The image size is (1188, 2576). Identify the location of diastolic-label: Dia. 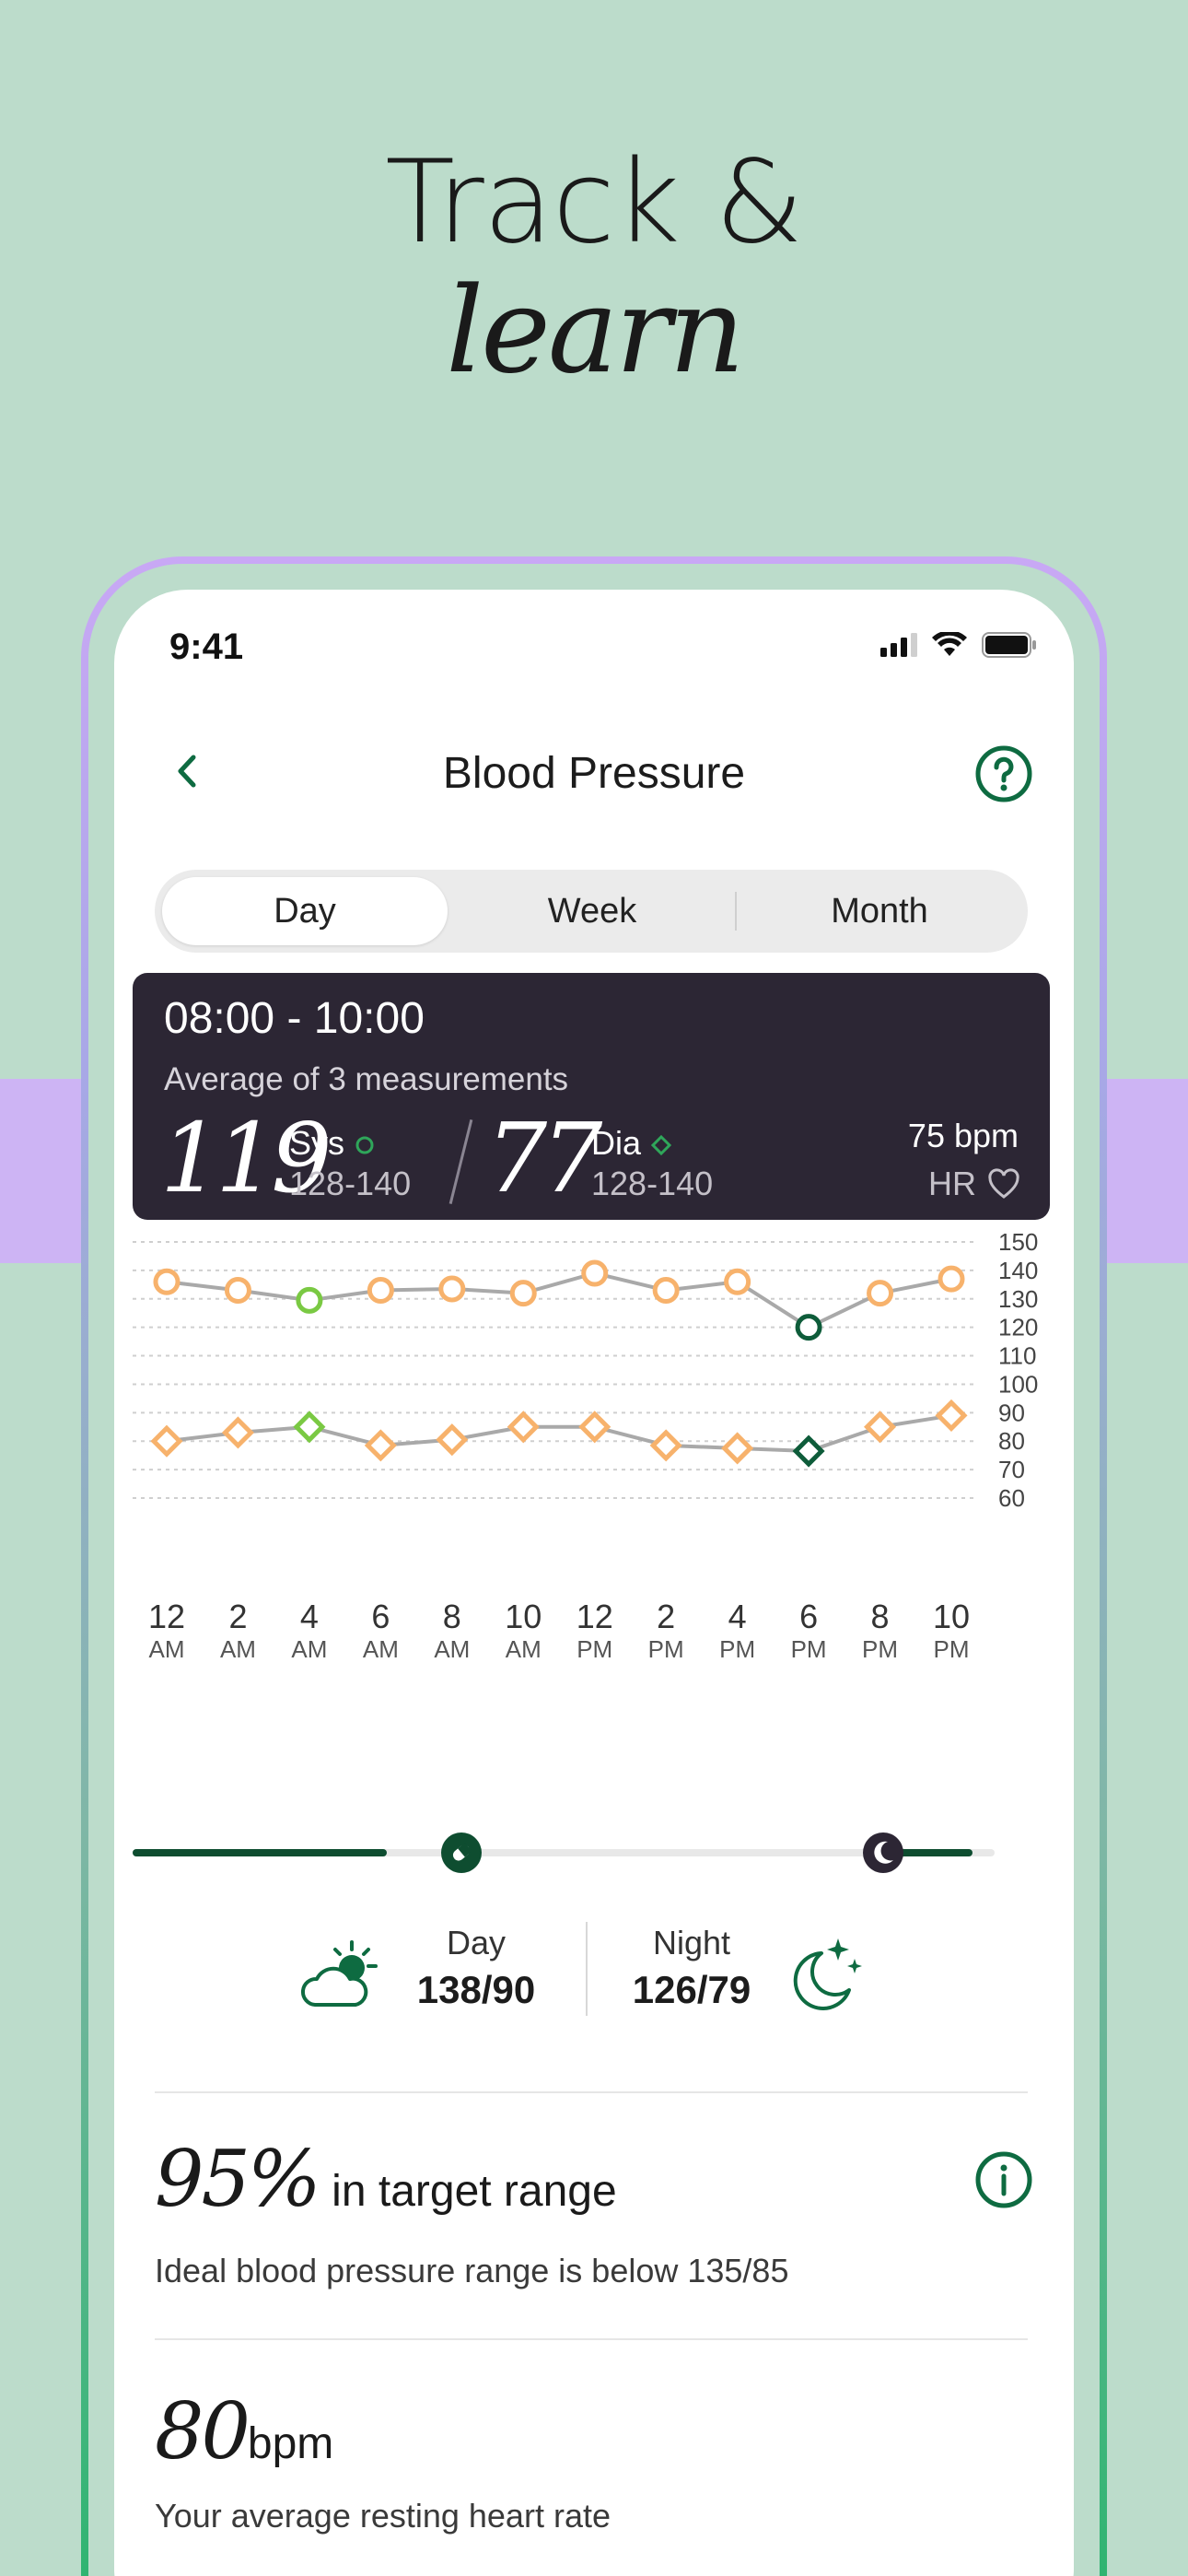
(631, 1143).